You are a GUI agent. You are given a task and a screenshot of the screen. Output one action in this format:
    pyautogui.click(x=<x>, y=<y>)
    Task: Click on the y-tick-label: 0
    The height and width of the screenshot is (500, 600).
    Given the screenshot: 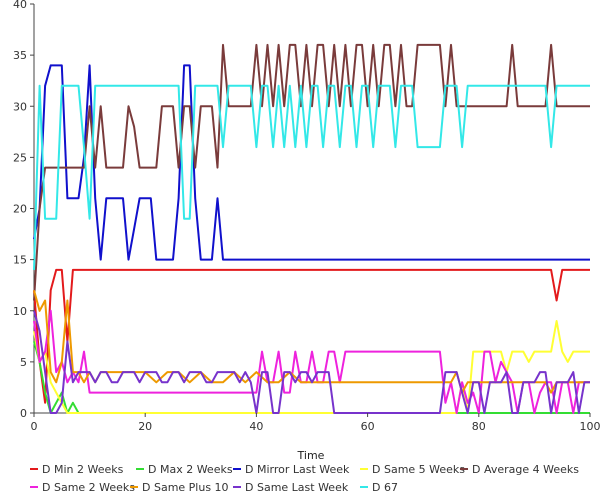 What is the action you would take?
    pyautogui.click(x=23, y=413)
    